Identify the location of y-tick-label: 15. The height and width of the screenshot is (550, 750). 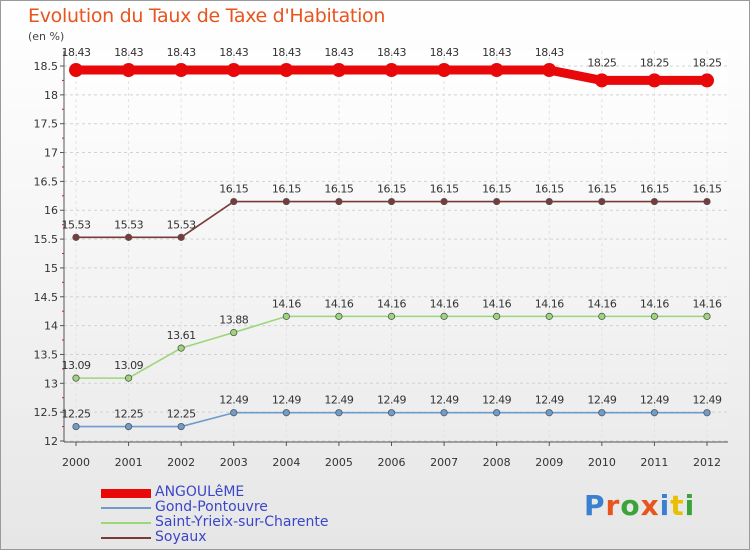
(51, 268).